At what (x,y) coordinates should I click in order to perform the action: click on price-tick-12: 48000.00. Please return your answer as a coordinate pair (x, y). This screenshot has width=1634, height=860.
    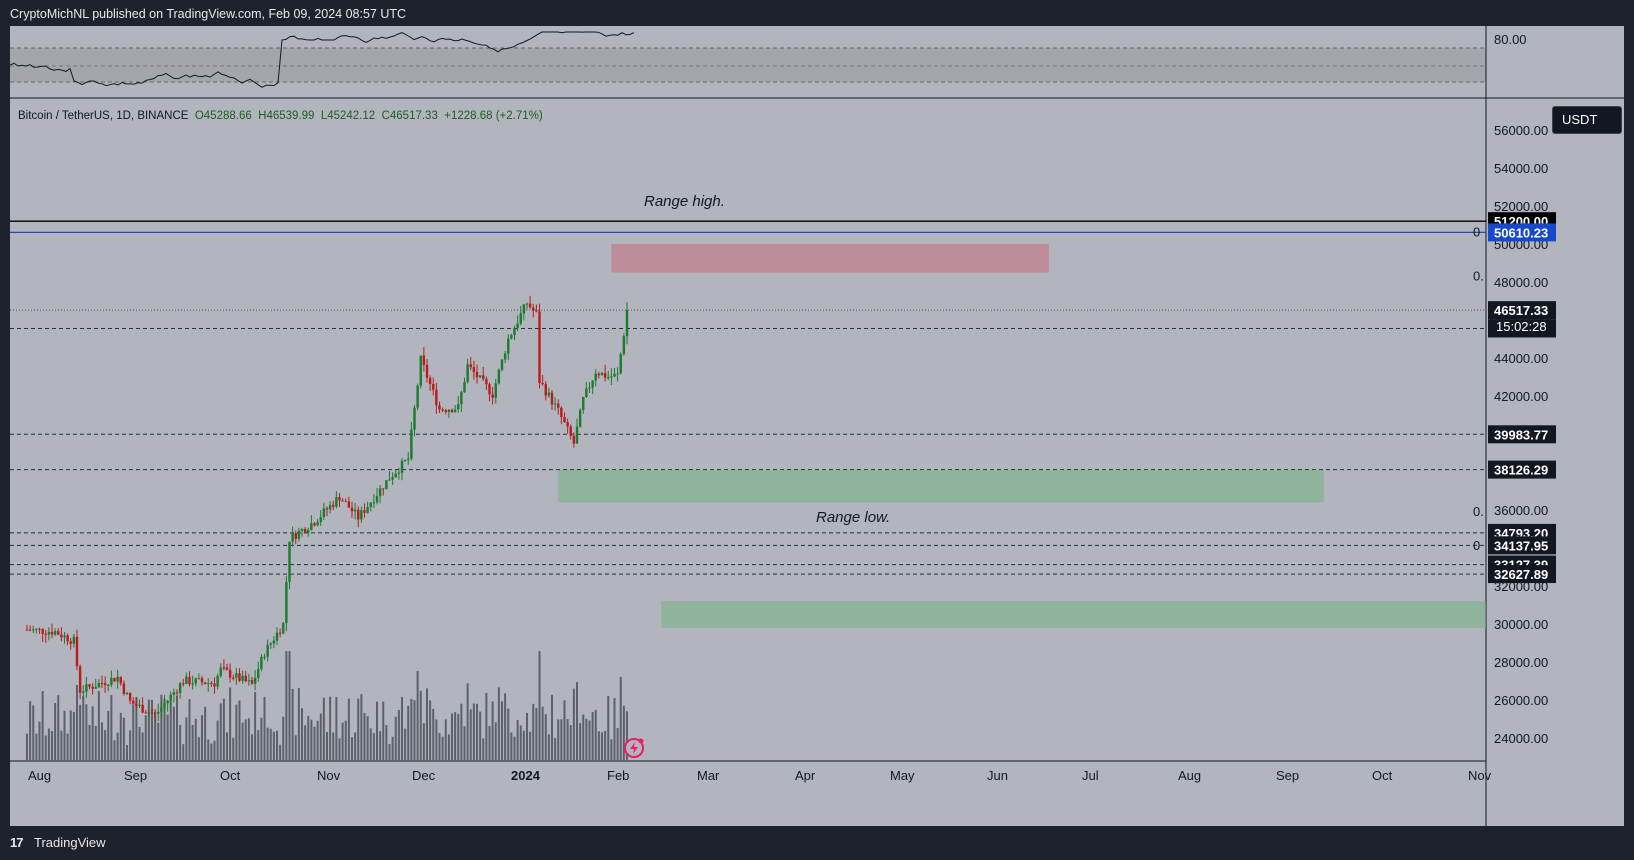
    Looking at the image, I should click on (1521, 282).